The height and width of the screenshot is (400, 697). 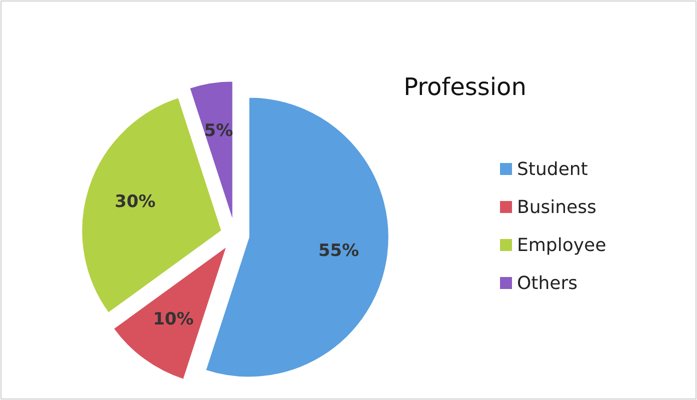 What do you see at coordinates (465, 87) in the screenshot?
I see `chart-title: Profession` at bounding box center [465, 87].